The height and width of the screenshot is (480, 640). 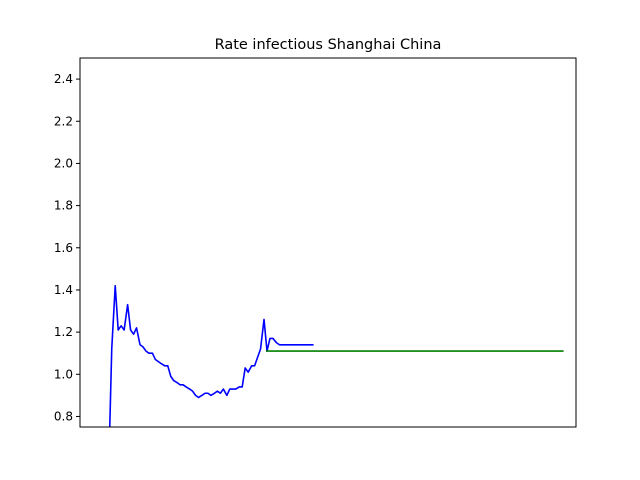 I want to click on y-tick-label: 2.2, so click(x=63, y=121).